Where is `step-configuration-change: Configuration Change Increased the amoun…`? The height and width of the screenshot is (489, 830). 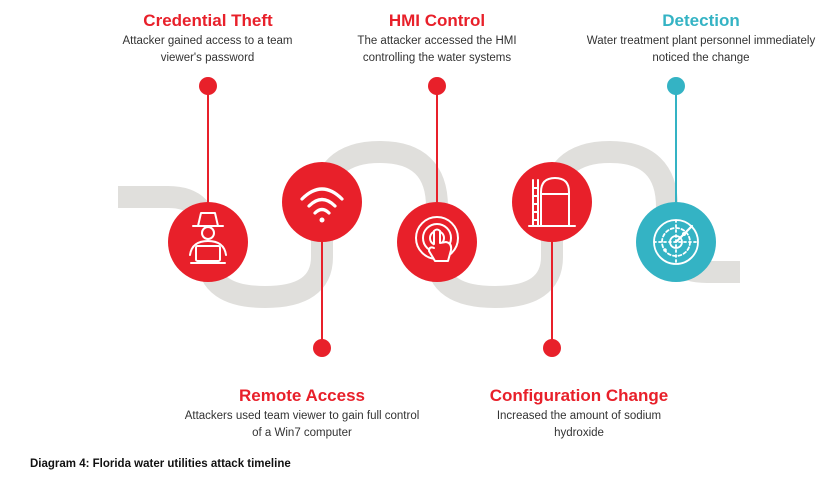 step-configuration-change: Configuration Change Increased the amoun… is located at coordinates (579, 414).